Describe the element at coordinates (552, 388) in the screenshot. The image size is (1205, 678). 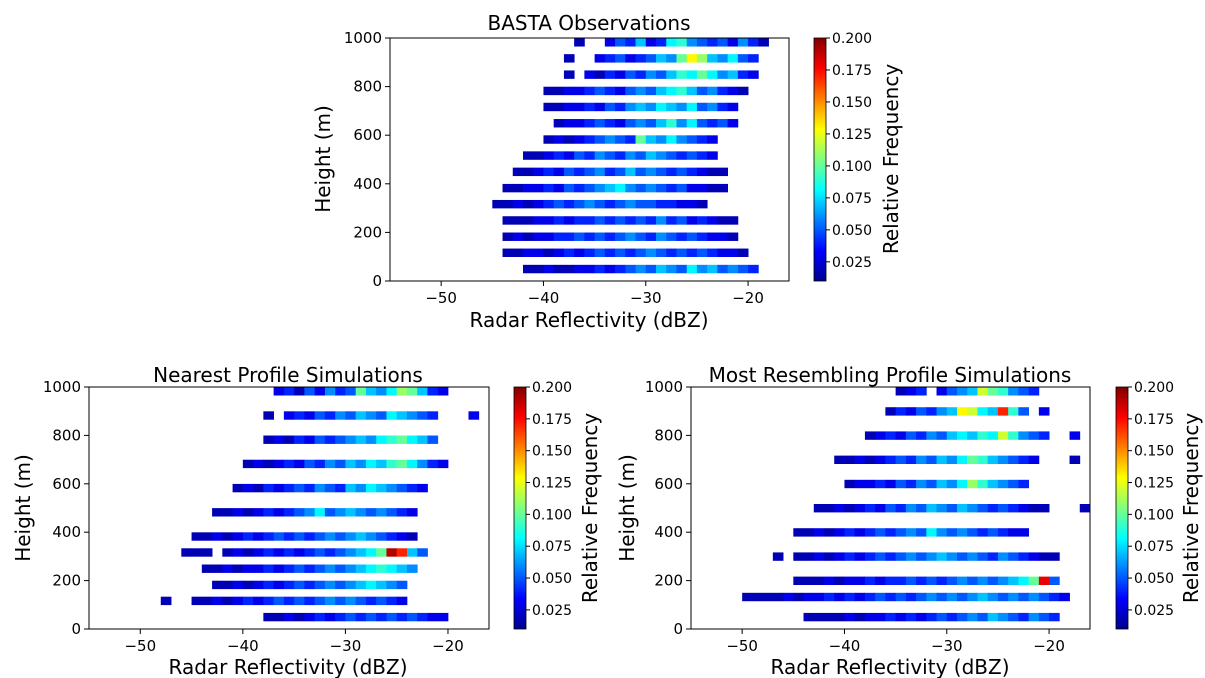
I see `colorbar-tick-label: 0.200` at that location.